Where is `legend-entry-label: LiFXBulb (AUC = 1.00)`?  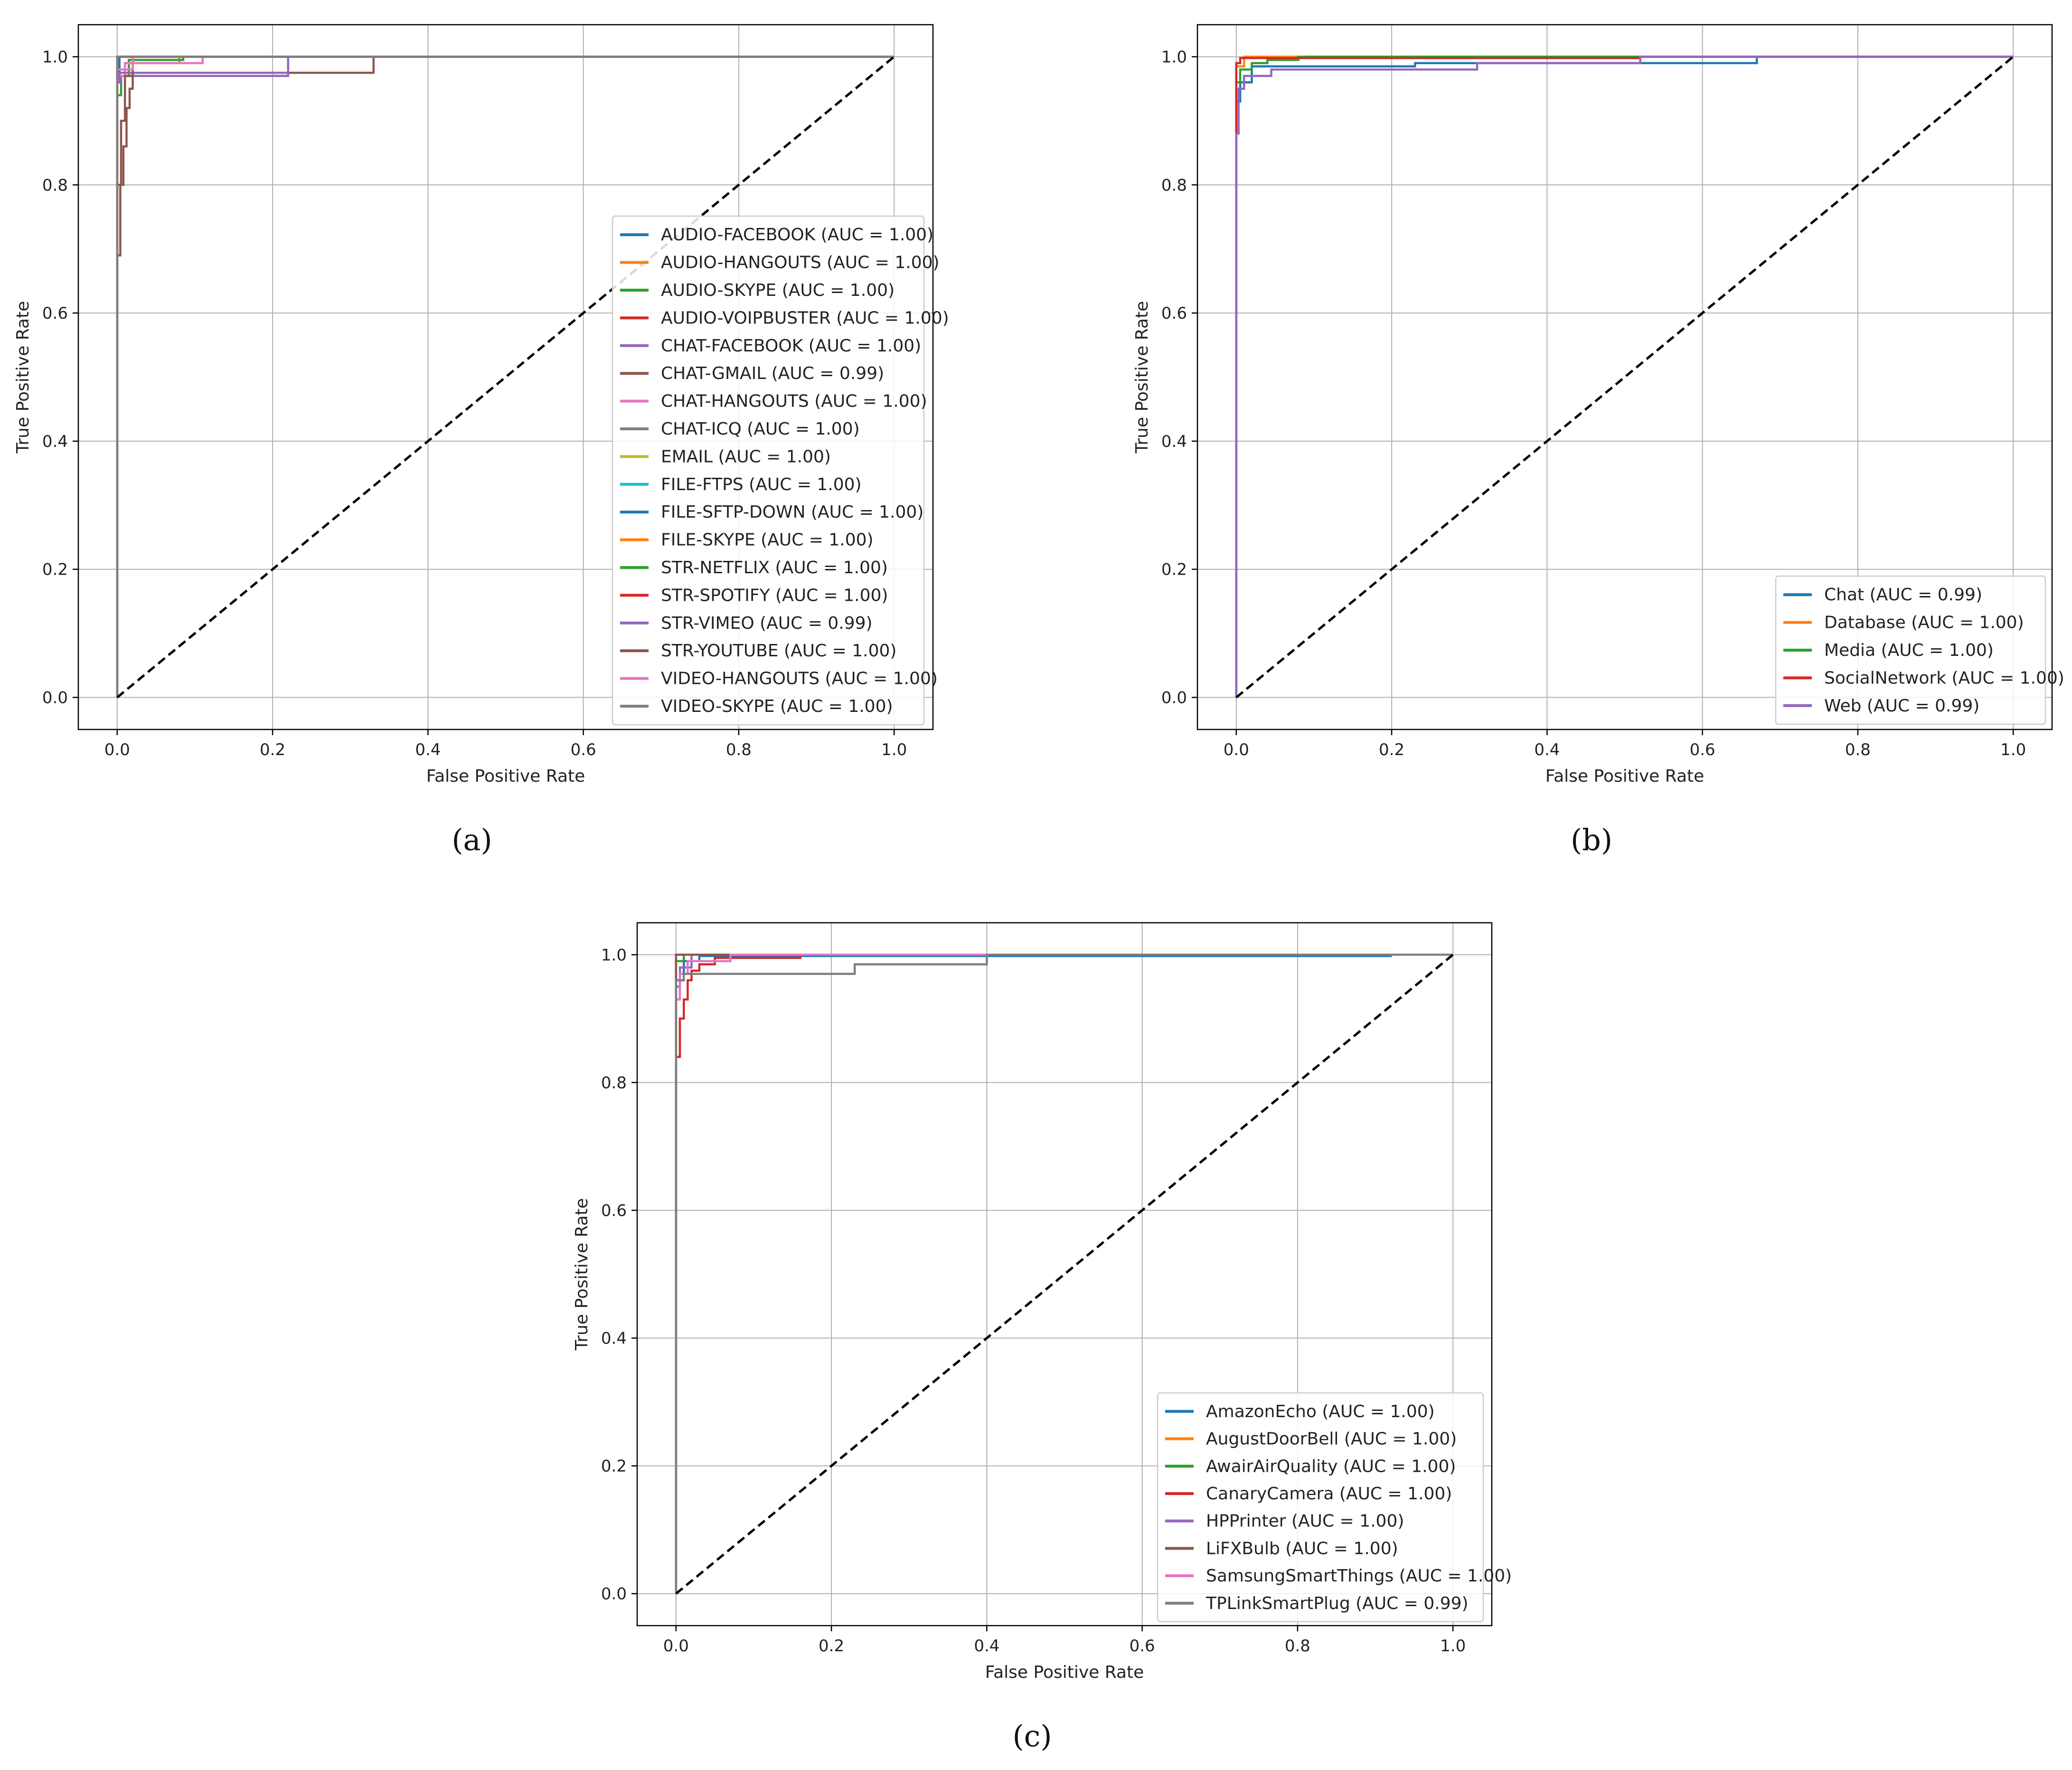 legend-entry-label: LiFXBulb (AUC = 1.00) is located at coordinates (1302, 1548).